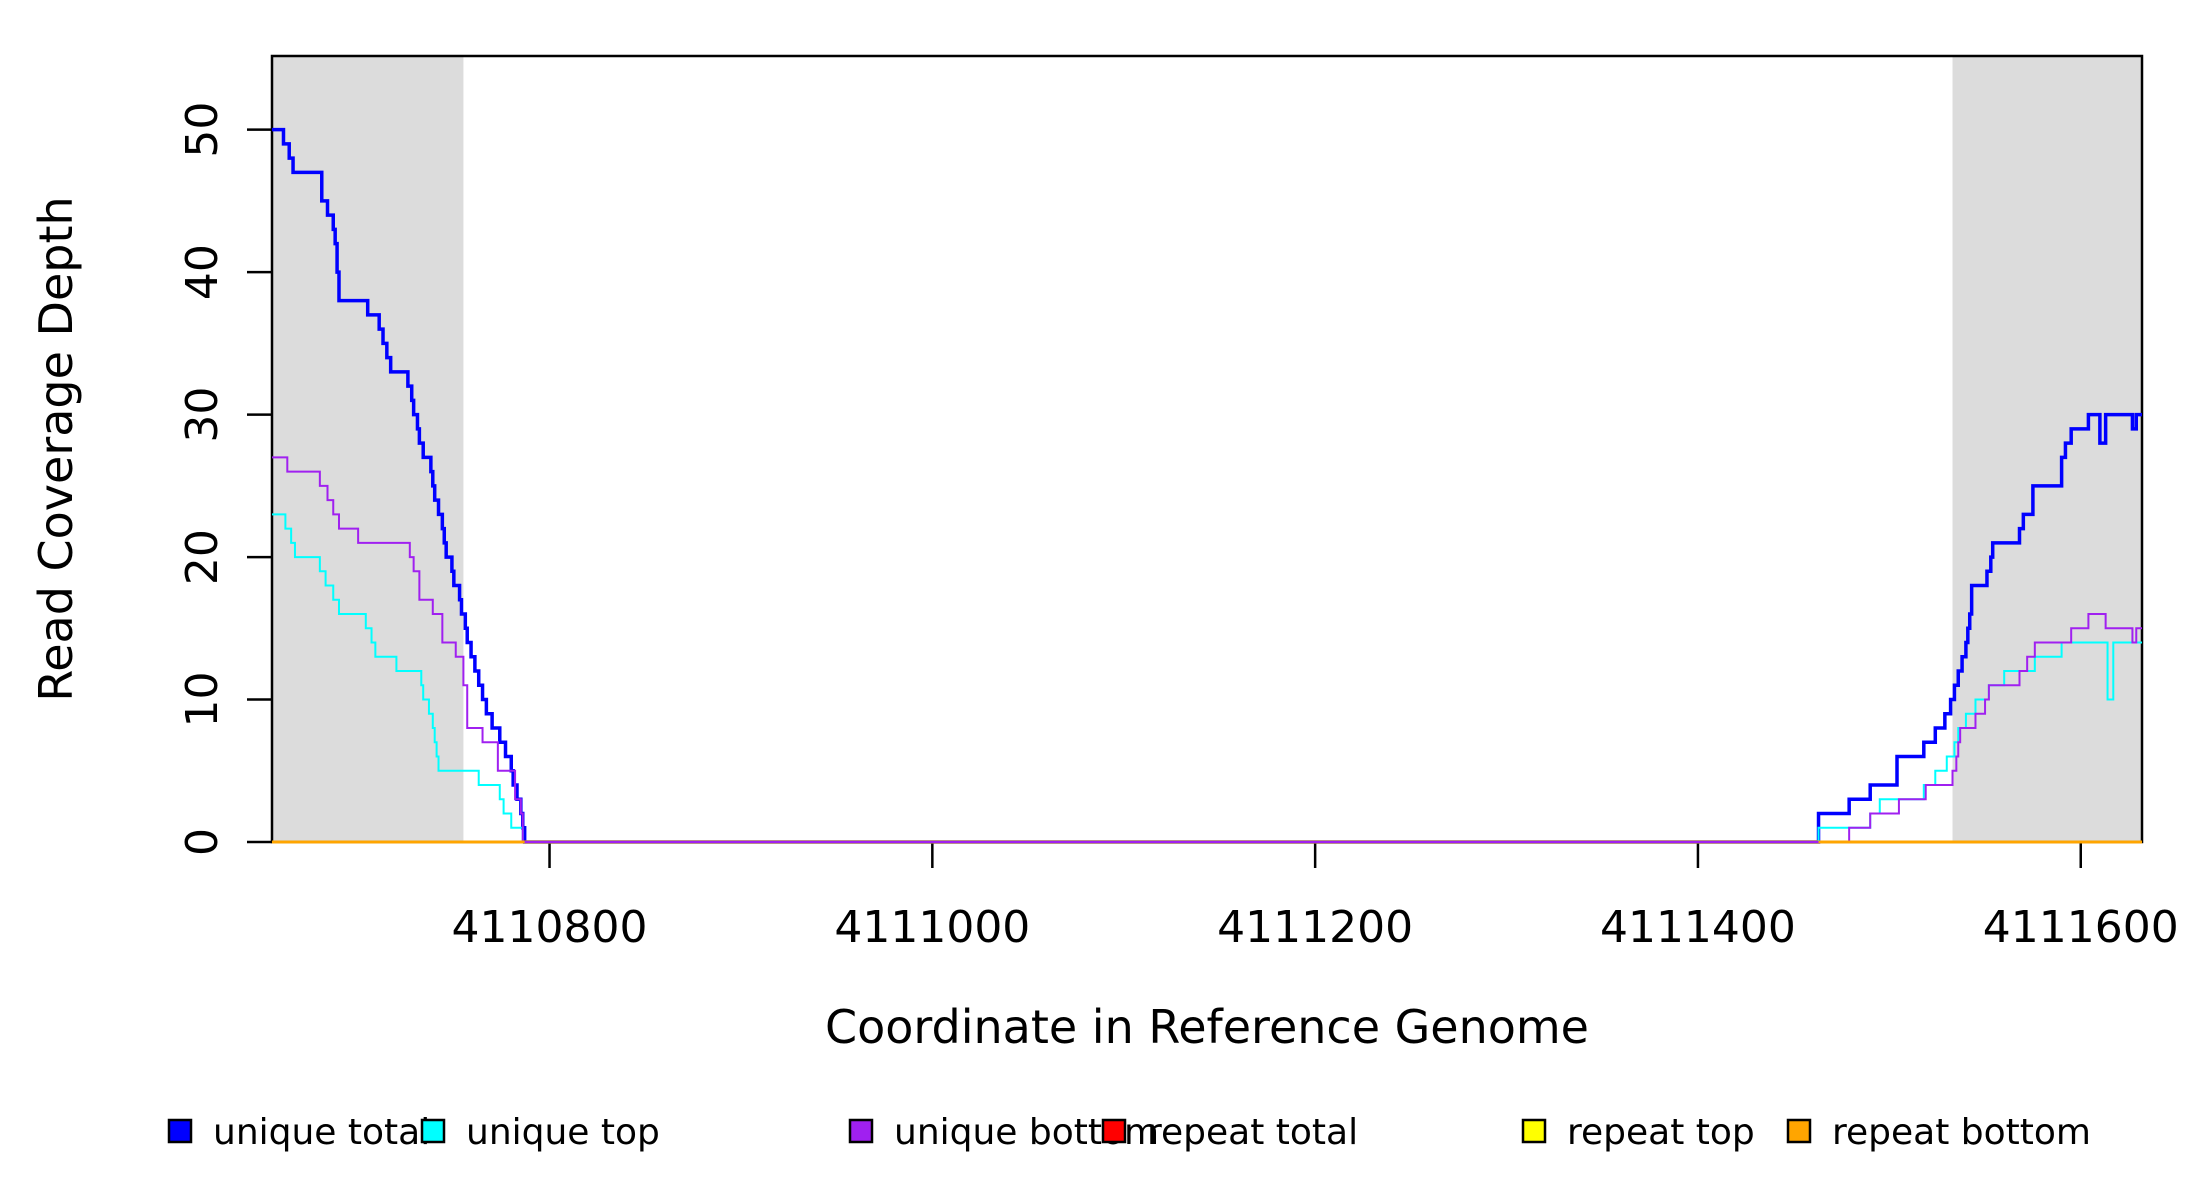 This screenshot has height=1204, width=2200. I want to click on y-tick-label: 0, so click(202, 842).